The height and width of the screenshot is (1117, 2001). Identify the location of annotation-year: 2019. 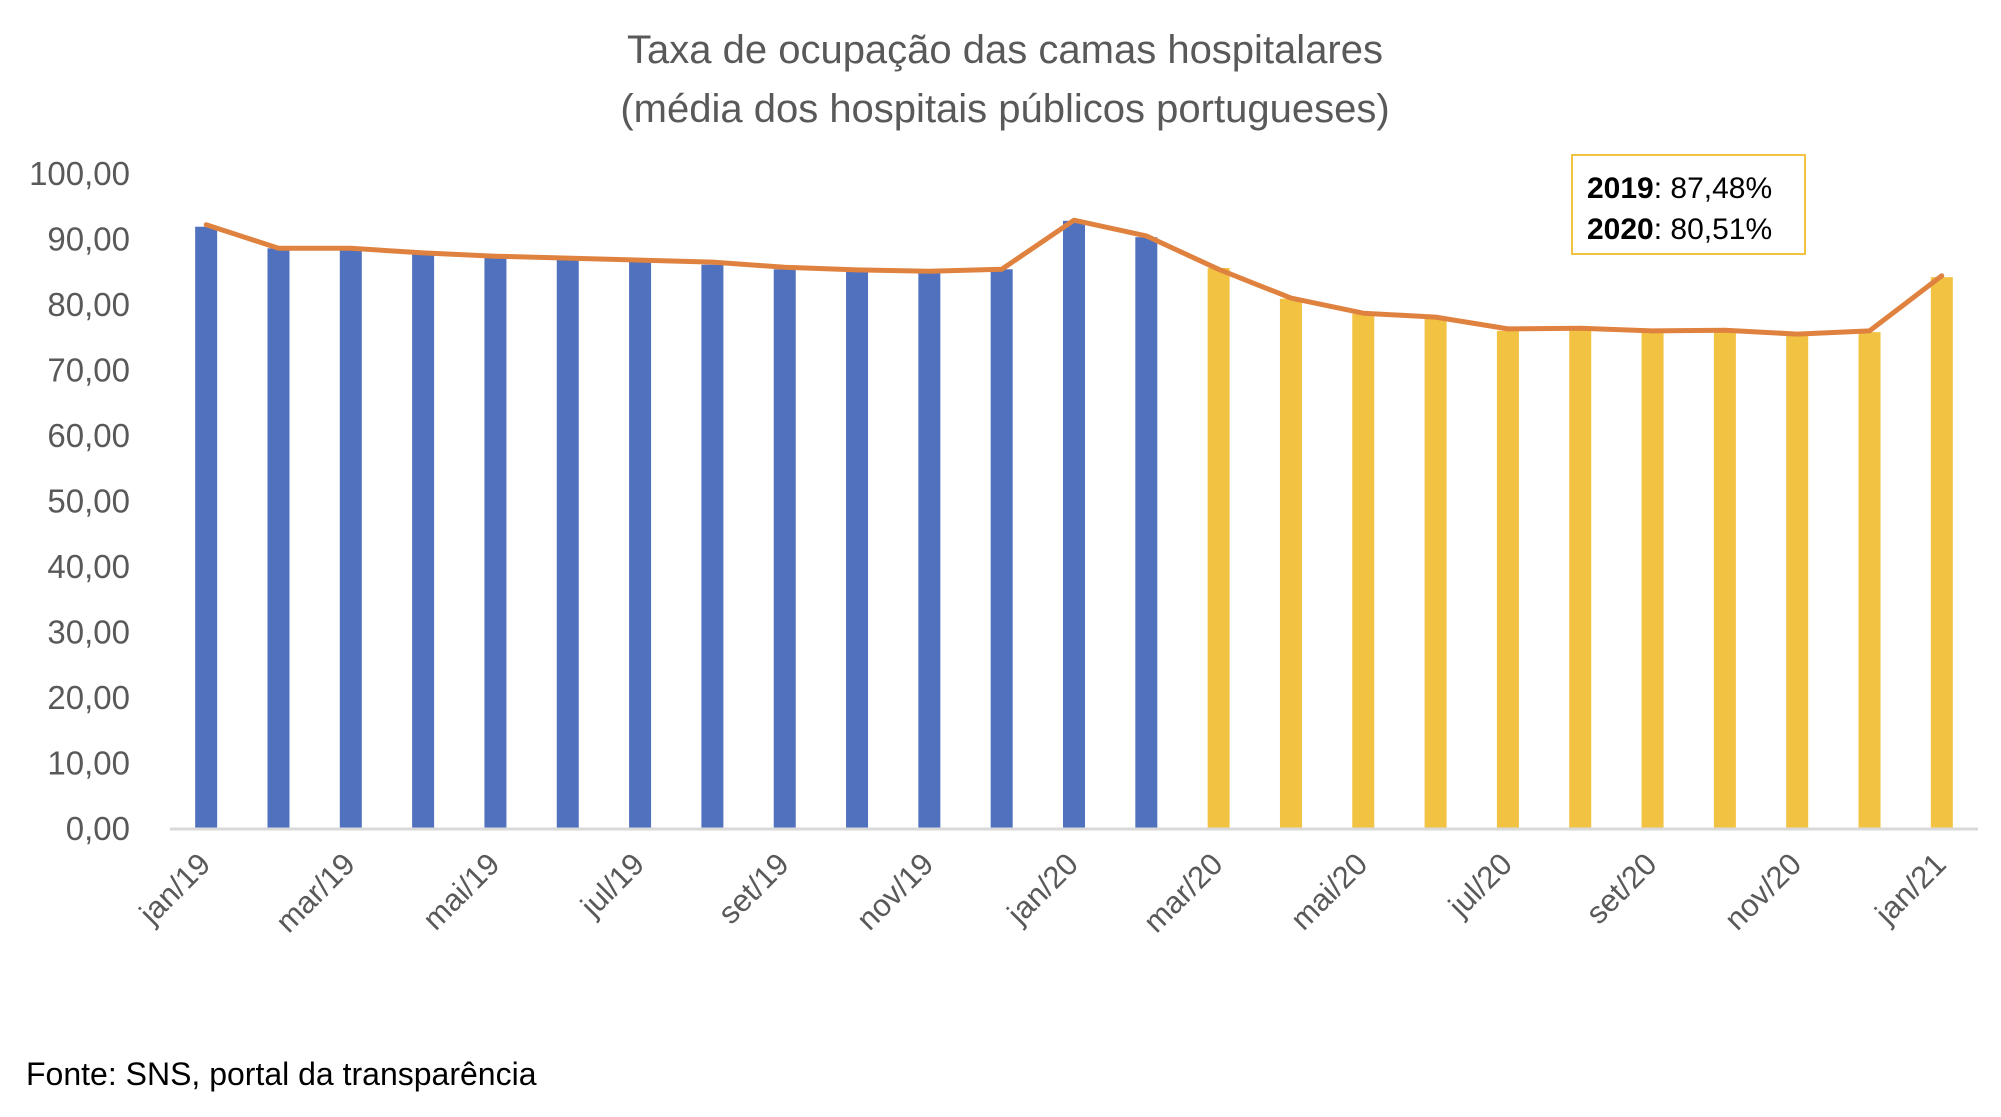
(1620, 188).